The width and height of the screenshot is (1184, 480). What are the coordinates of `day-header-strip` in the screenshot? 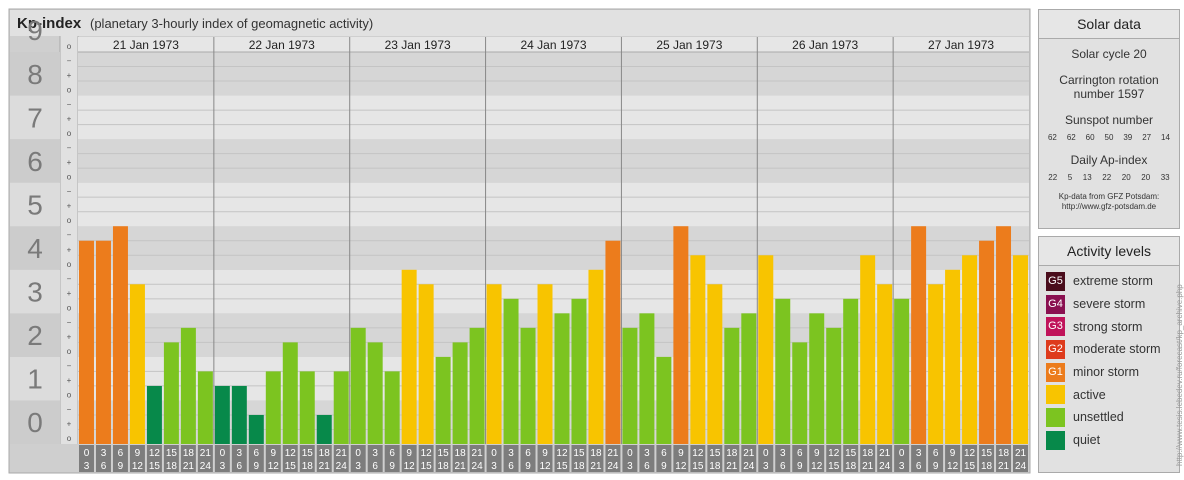 It's located at (553, 44).